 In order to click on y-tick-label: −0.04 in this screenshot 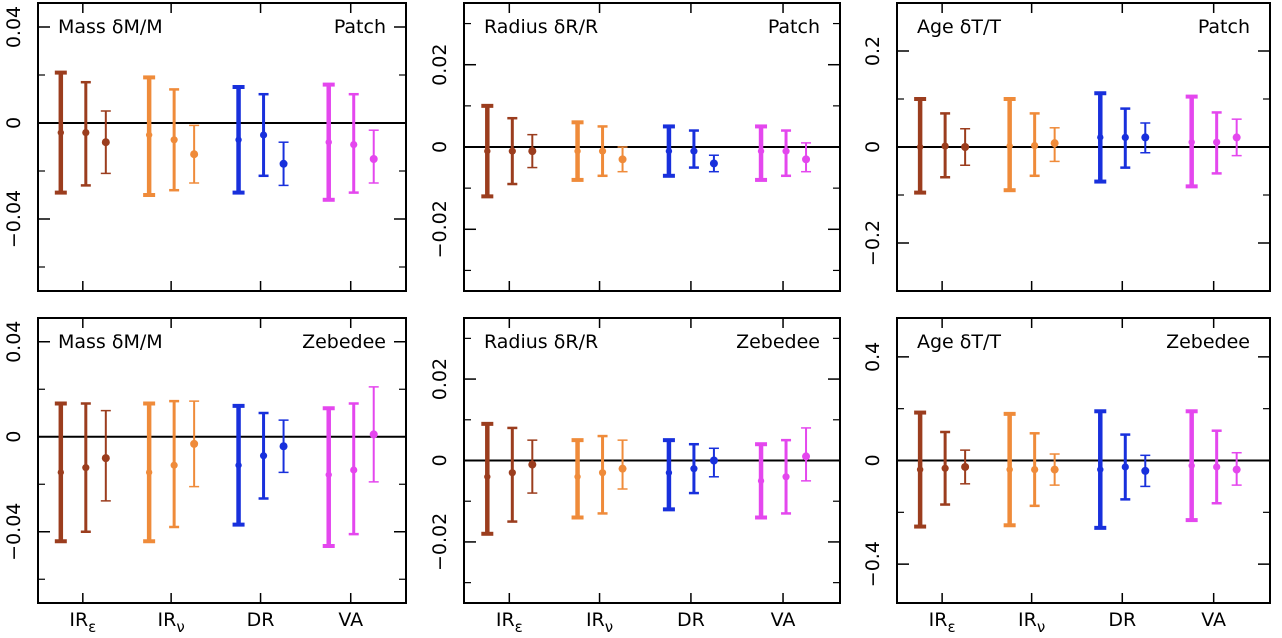, I will do `click(14, 532)`.